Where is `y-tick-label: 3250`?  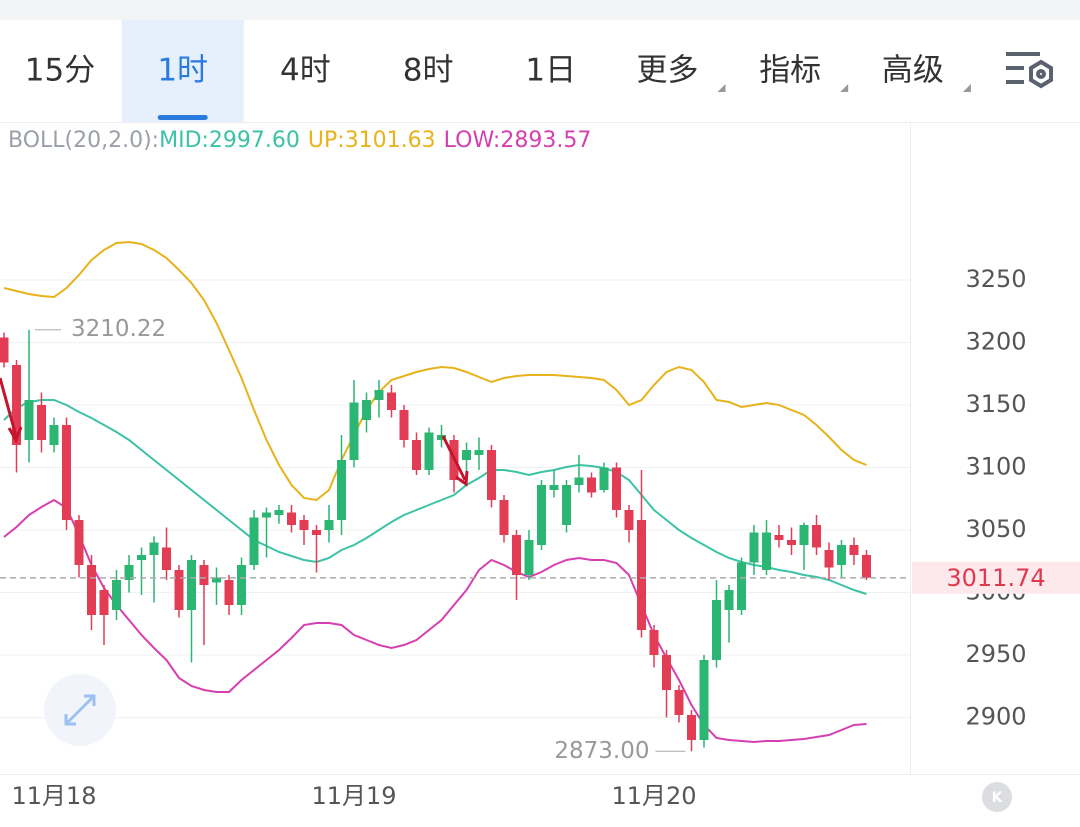
y-tick-label: 3250 is located at coordinates (995, 279).